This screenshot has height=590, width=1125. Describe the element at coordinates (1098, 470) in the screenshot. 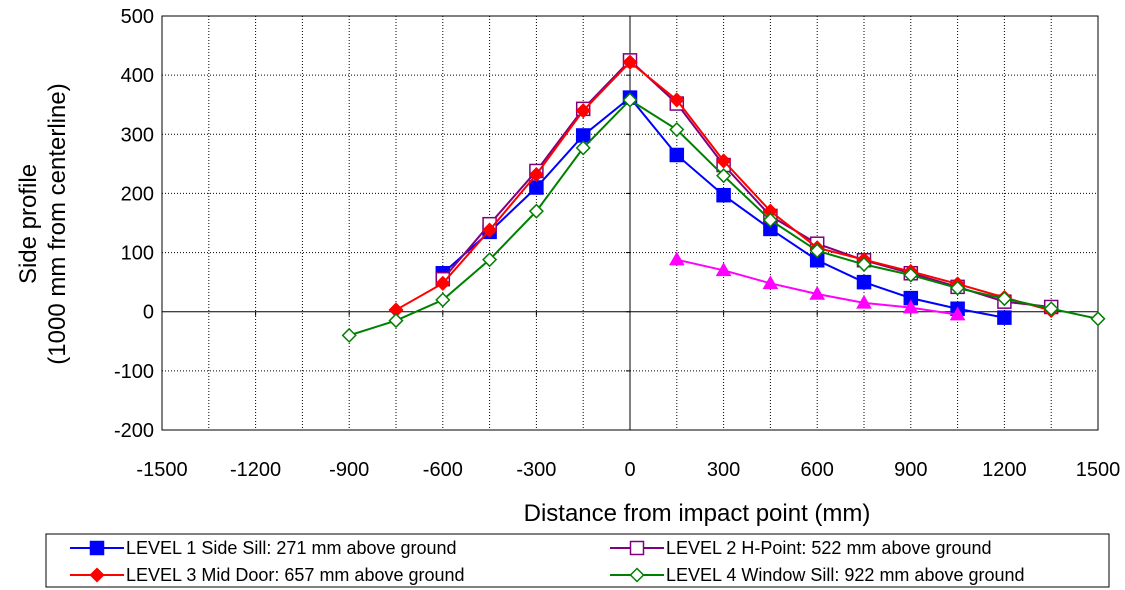

I see `x-tick-label: 1500` at that location.